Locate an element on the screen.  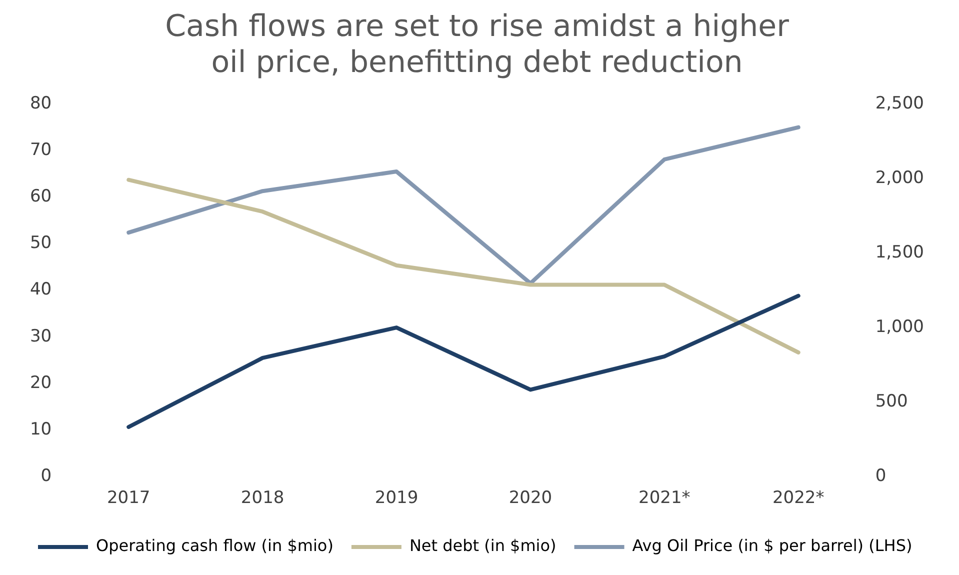
x-tick-label: 2022* is located at coordinates (798, 498).